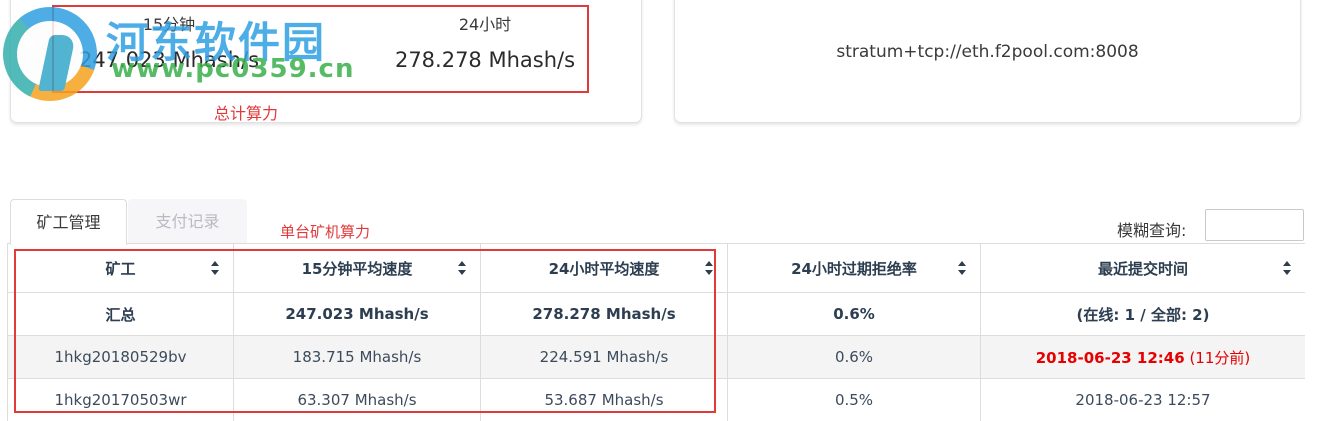 This screenshot has height=421, width=1318. What do you see at coordinates (1152, 230) in the screenshot?
I see `fuzzy-search-label: 模糊查询:` at bounding box center [1152, 230].